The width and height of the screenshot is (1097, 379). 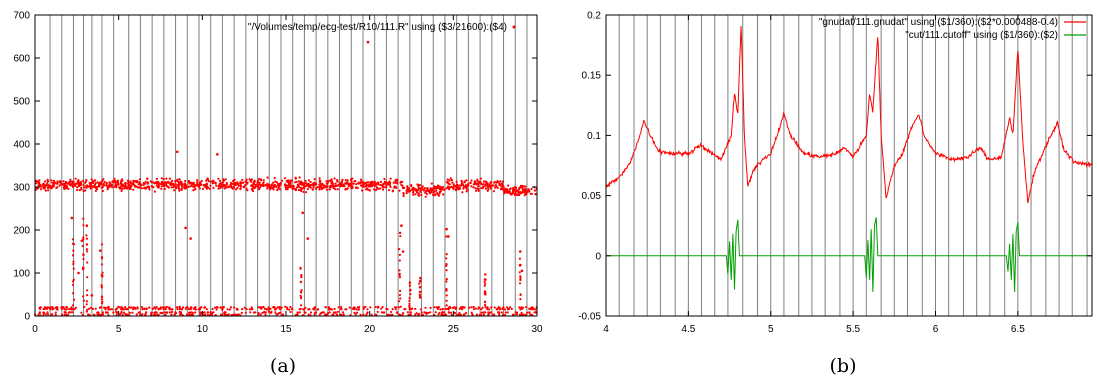 I want to click on x-tick-label: 20, so click(x=370, y=329).